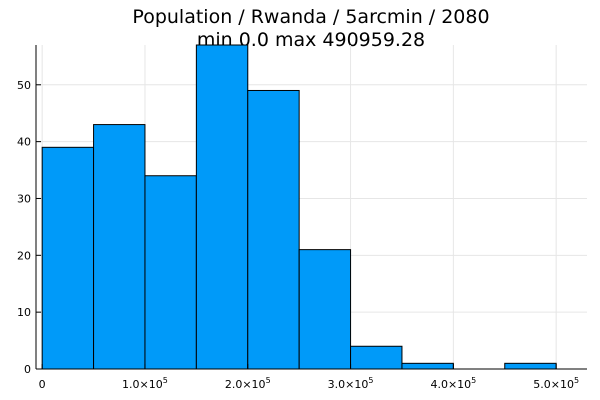  I want to click on y-tick-labels: 0 10 20 30 40 50, so click(24, 227).